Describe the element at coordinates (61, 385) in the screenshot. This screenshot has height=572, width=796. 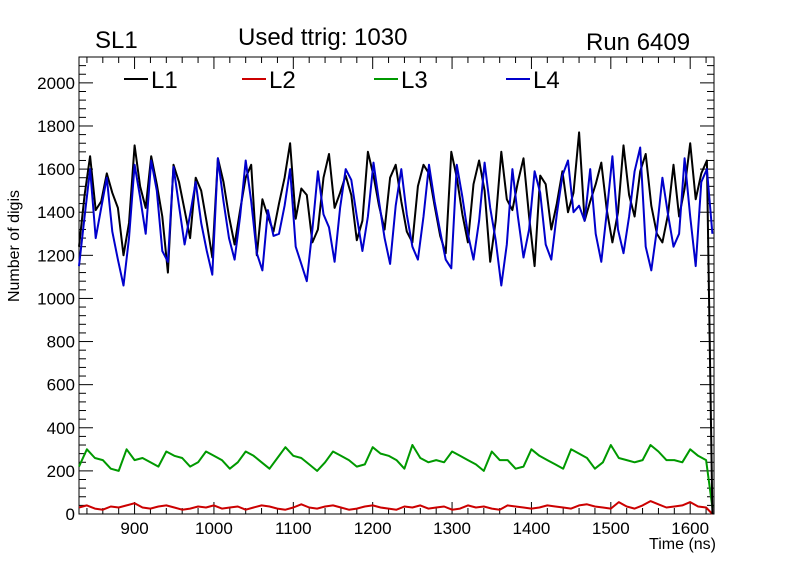
I see `y-tick-label: 600` at that location.